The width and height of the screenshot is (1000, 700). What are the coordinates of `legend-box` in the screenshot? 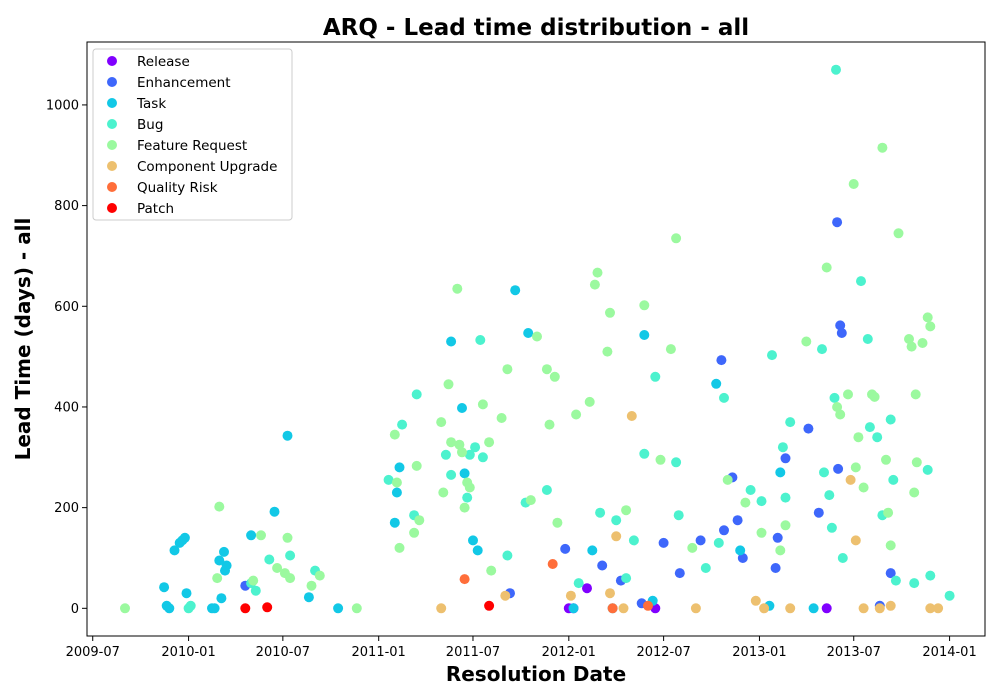 It's located at (192, 134).